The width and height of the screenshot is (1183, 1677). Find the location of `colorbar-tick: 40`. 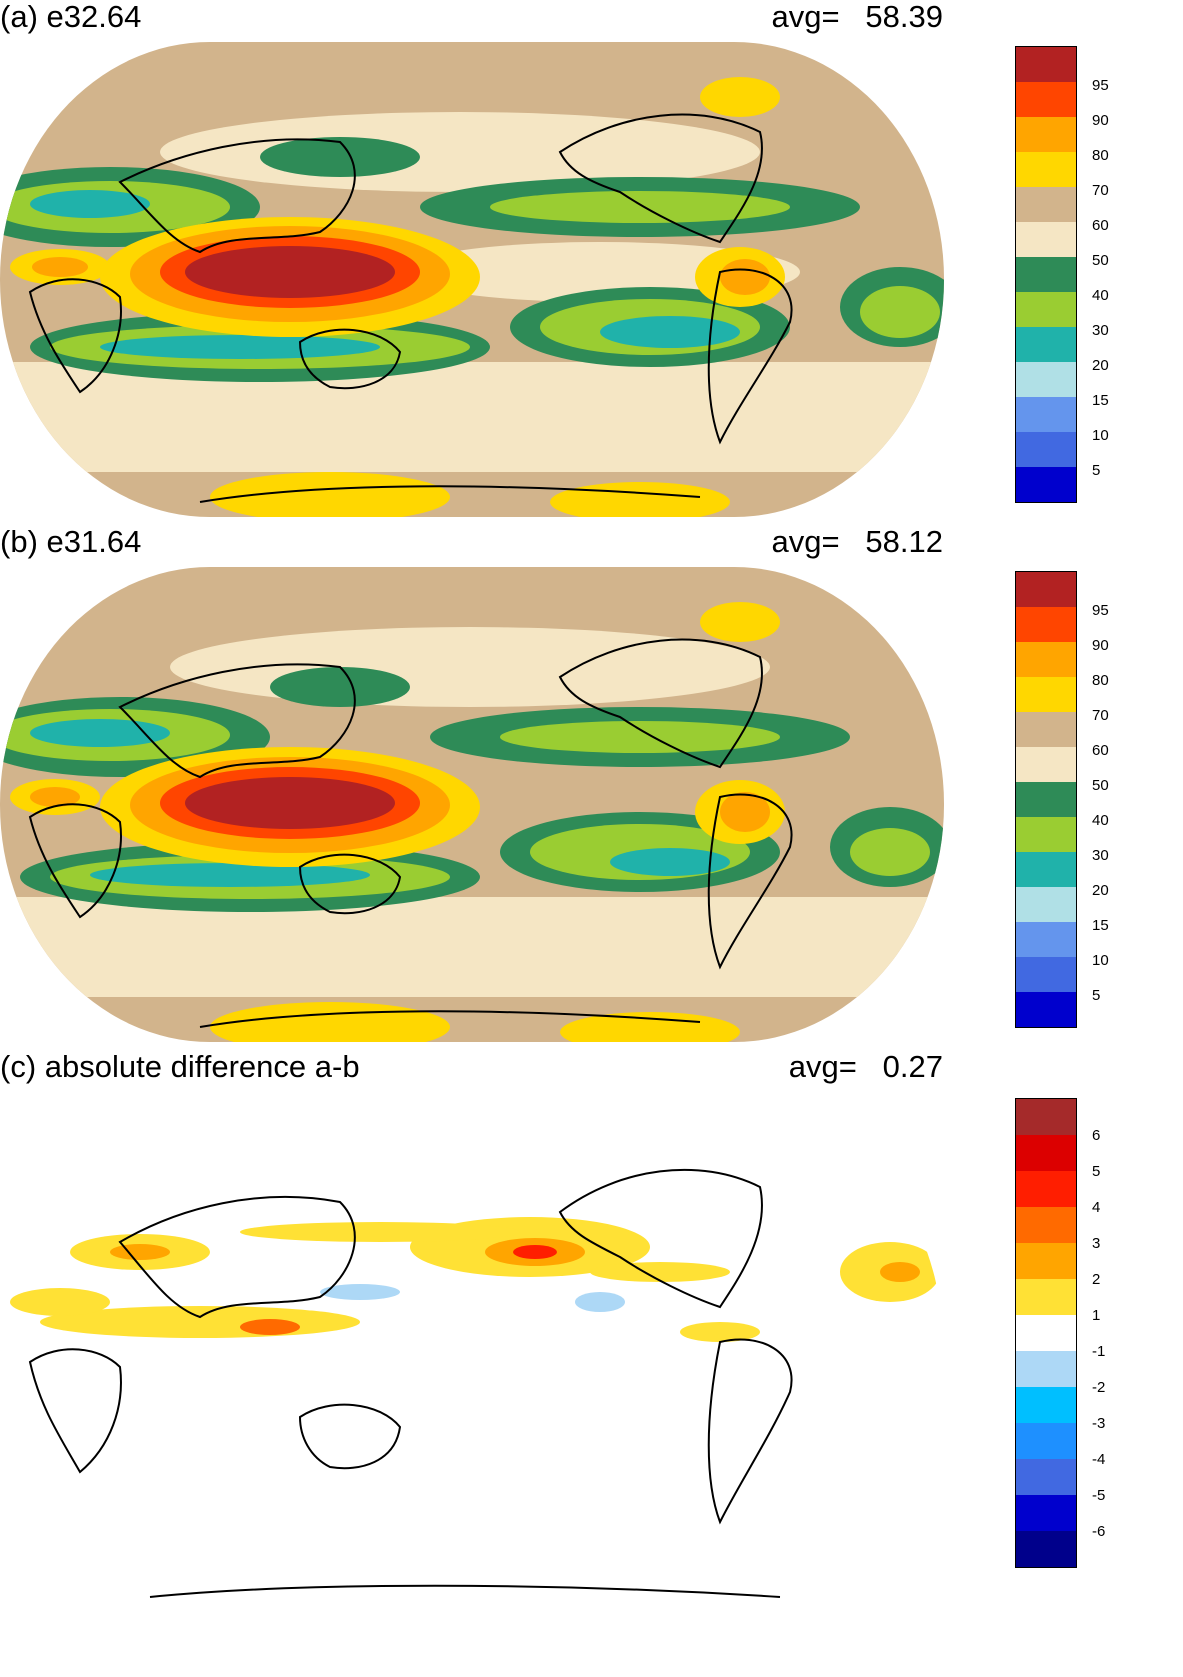

colorbar-tick: 40 is located at coordinates (1100, 820).